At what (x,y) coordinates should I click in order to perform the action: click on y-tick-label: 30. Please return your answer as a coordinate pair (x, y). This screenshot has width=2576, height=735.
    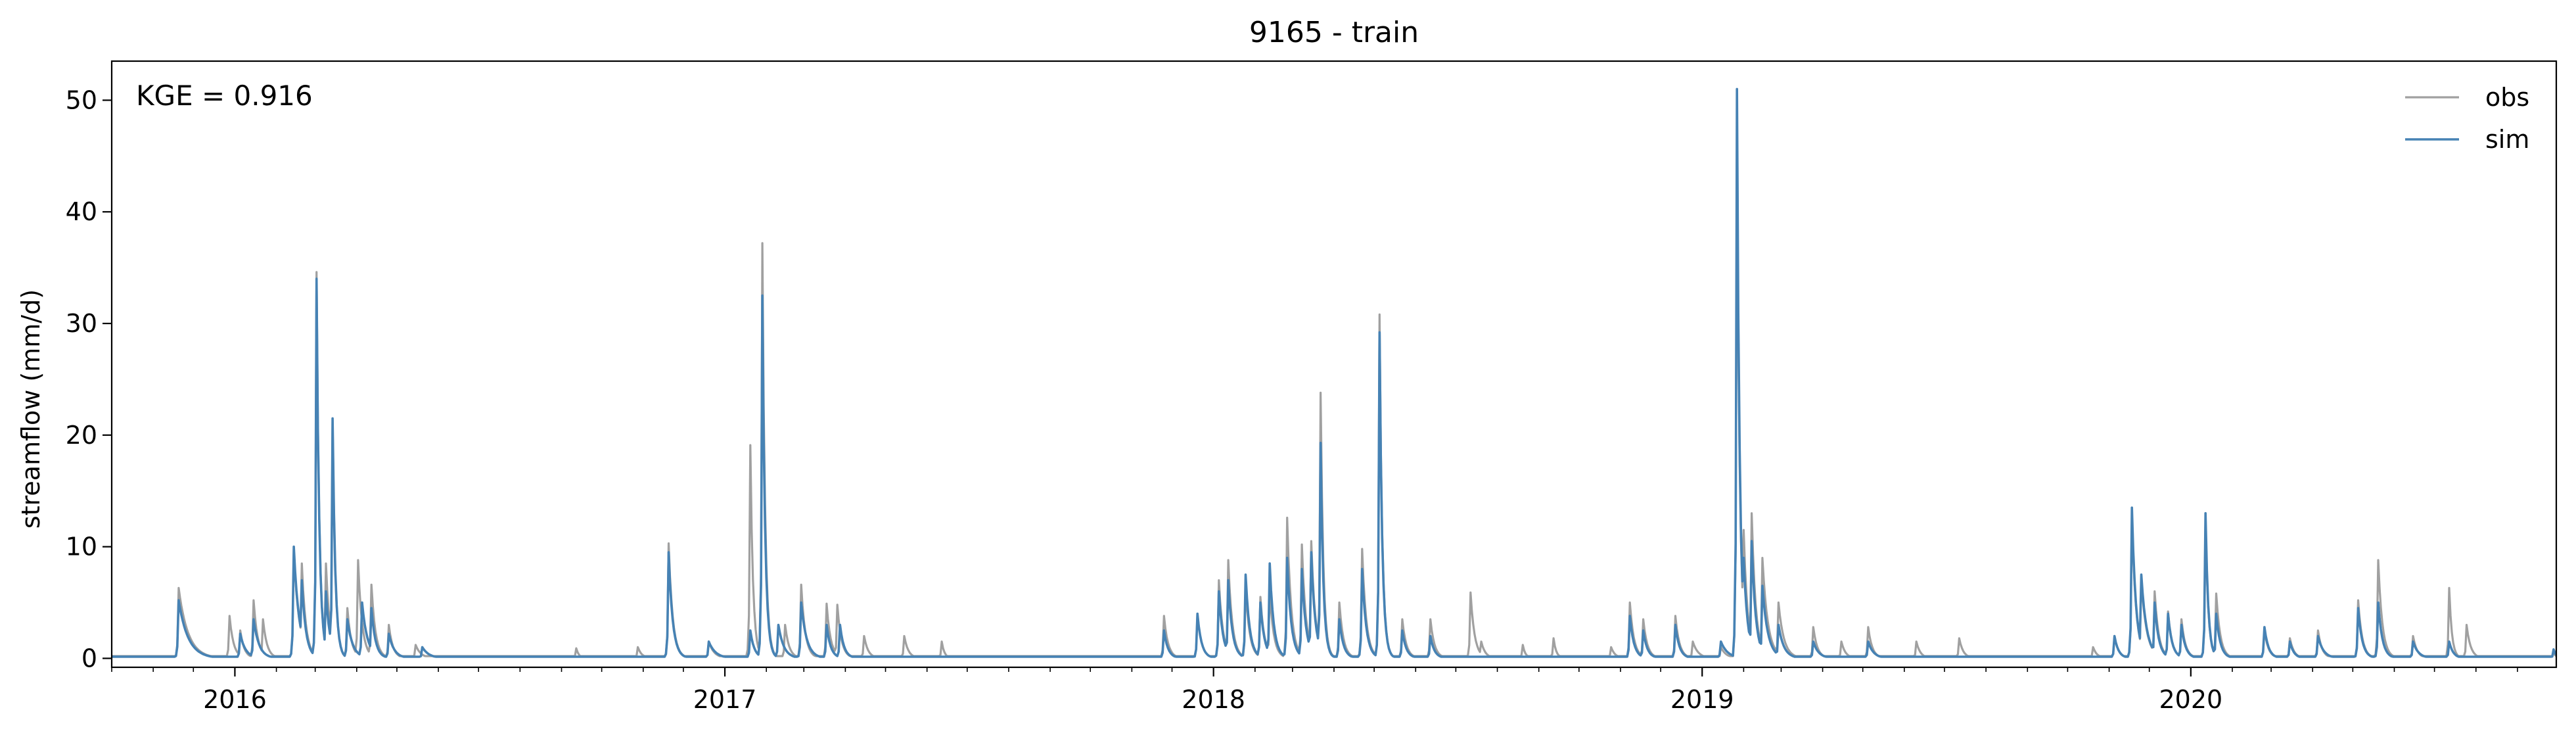
    Looking at the image, I should click on (82, 323).